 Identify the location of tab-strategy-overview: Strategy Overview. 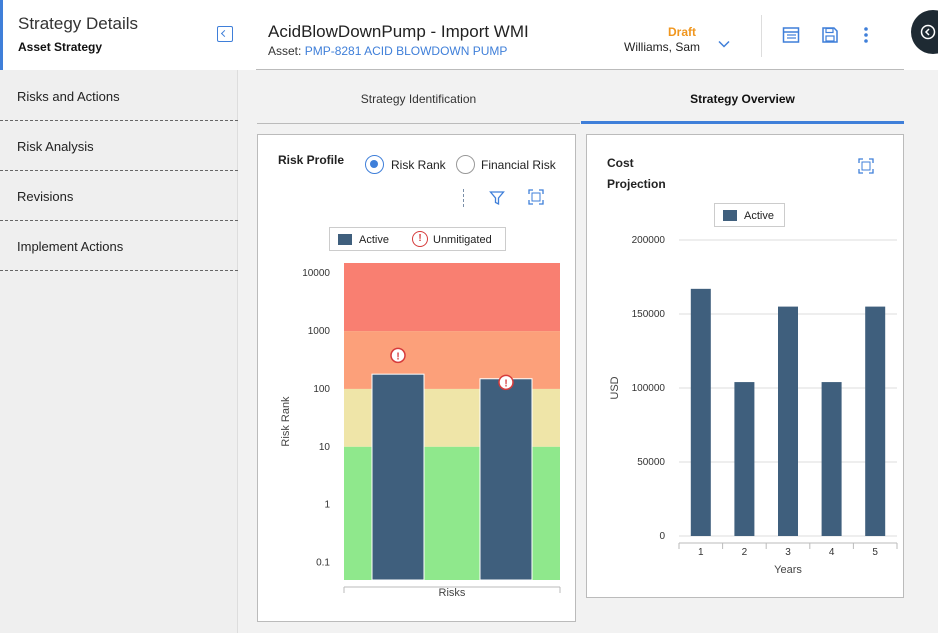
(742, 100).